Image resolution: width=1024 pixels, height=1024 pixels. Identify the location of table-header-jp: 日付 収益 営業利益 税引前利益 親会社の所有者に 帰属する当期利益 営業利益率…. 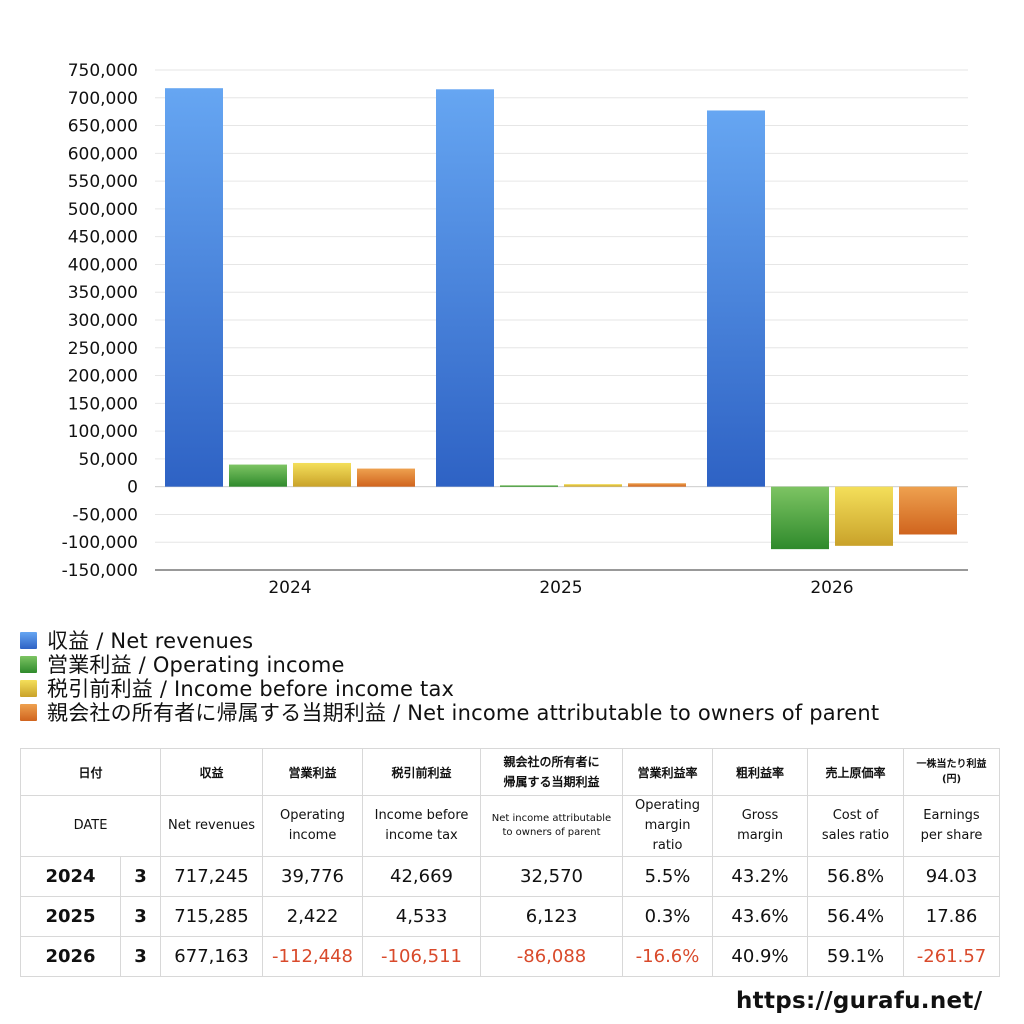
(510, 772).